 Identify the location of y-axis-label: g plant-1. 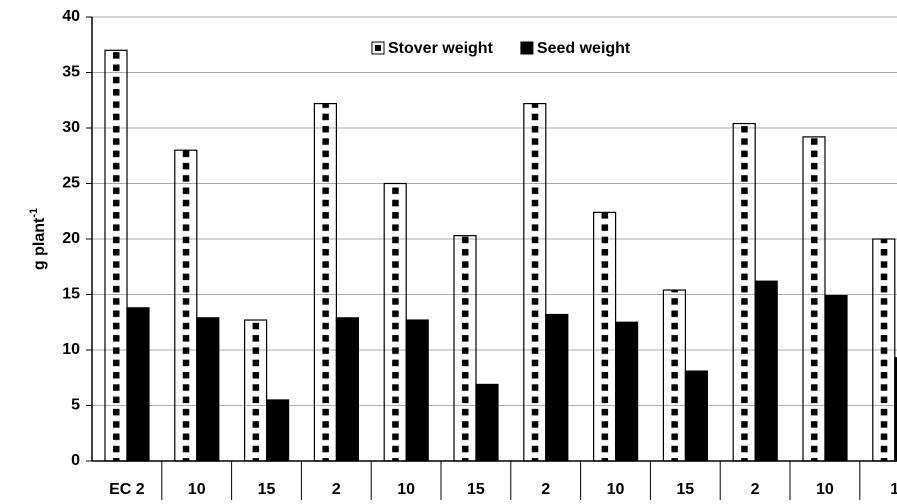
(38, 239).